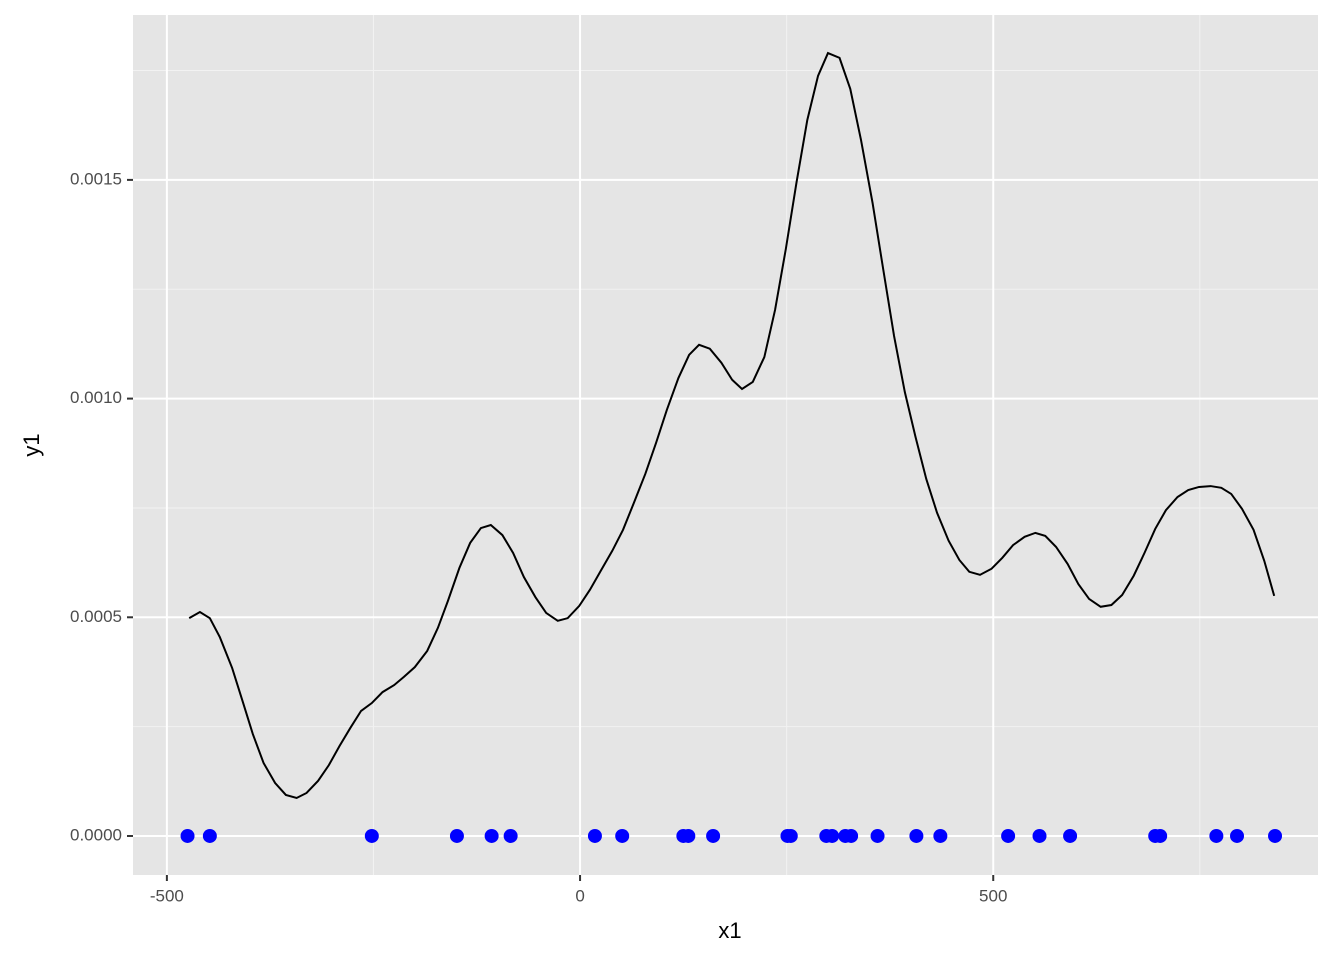  I want to click on y-axis-label: y1, so click(31, 444).